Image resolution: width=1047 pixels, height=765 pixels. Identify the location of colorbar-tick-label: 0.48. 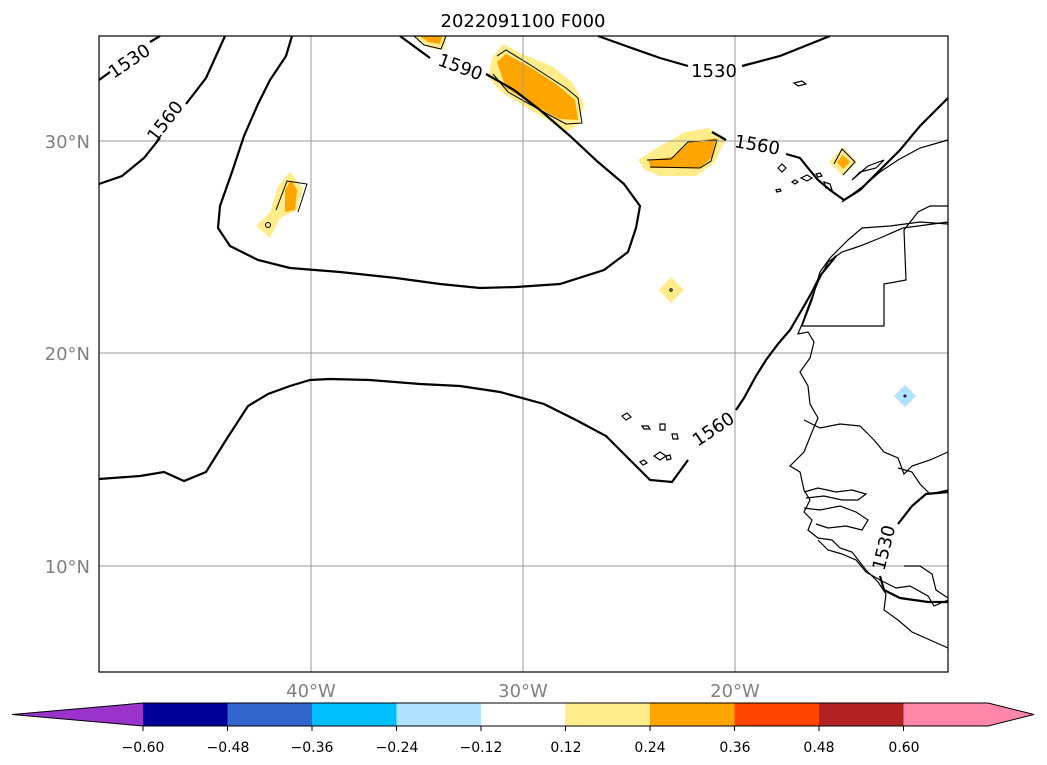
(818, 748).